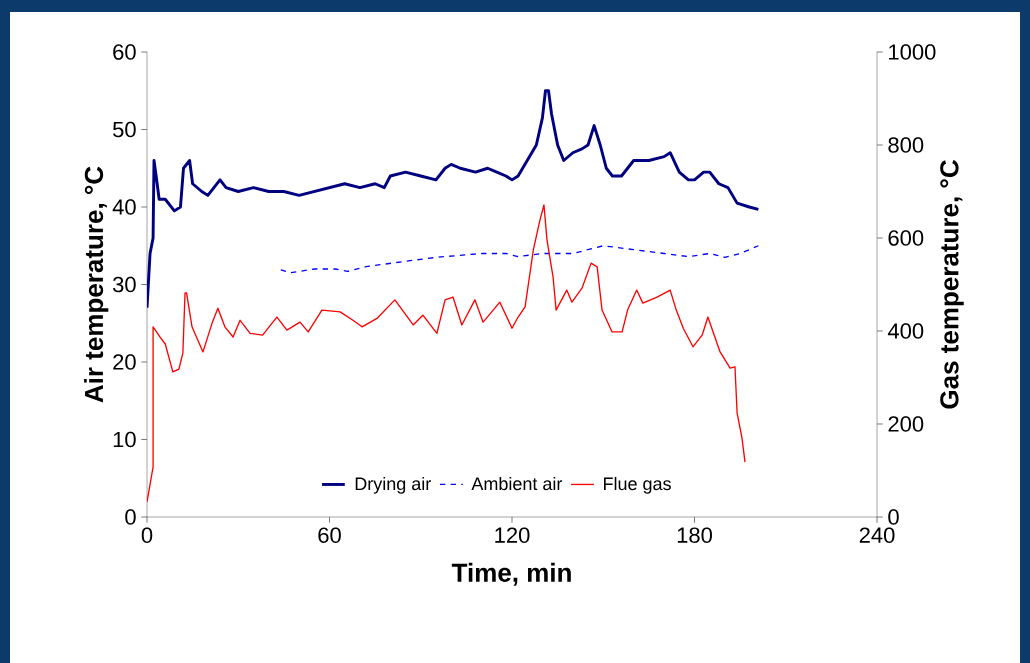 The height and width of the screenshot is (663, 1030). What do you see at coordinates (124, 362) in the screenshot?
I see `y-tick-label: 20` at bounding box center [124, 362].